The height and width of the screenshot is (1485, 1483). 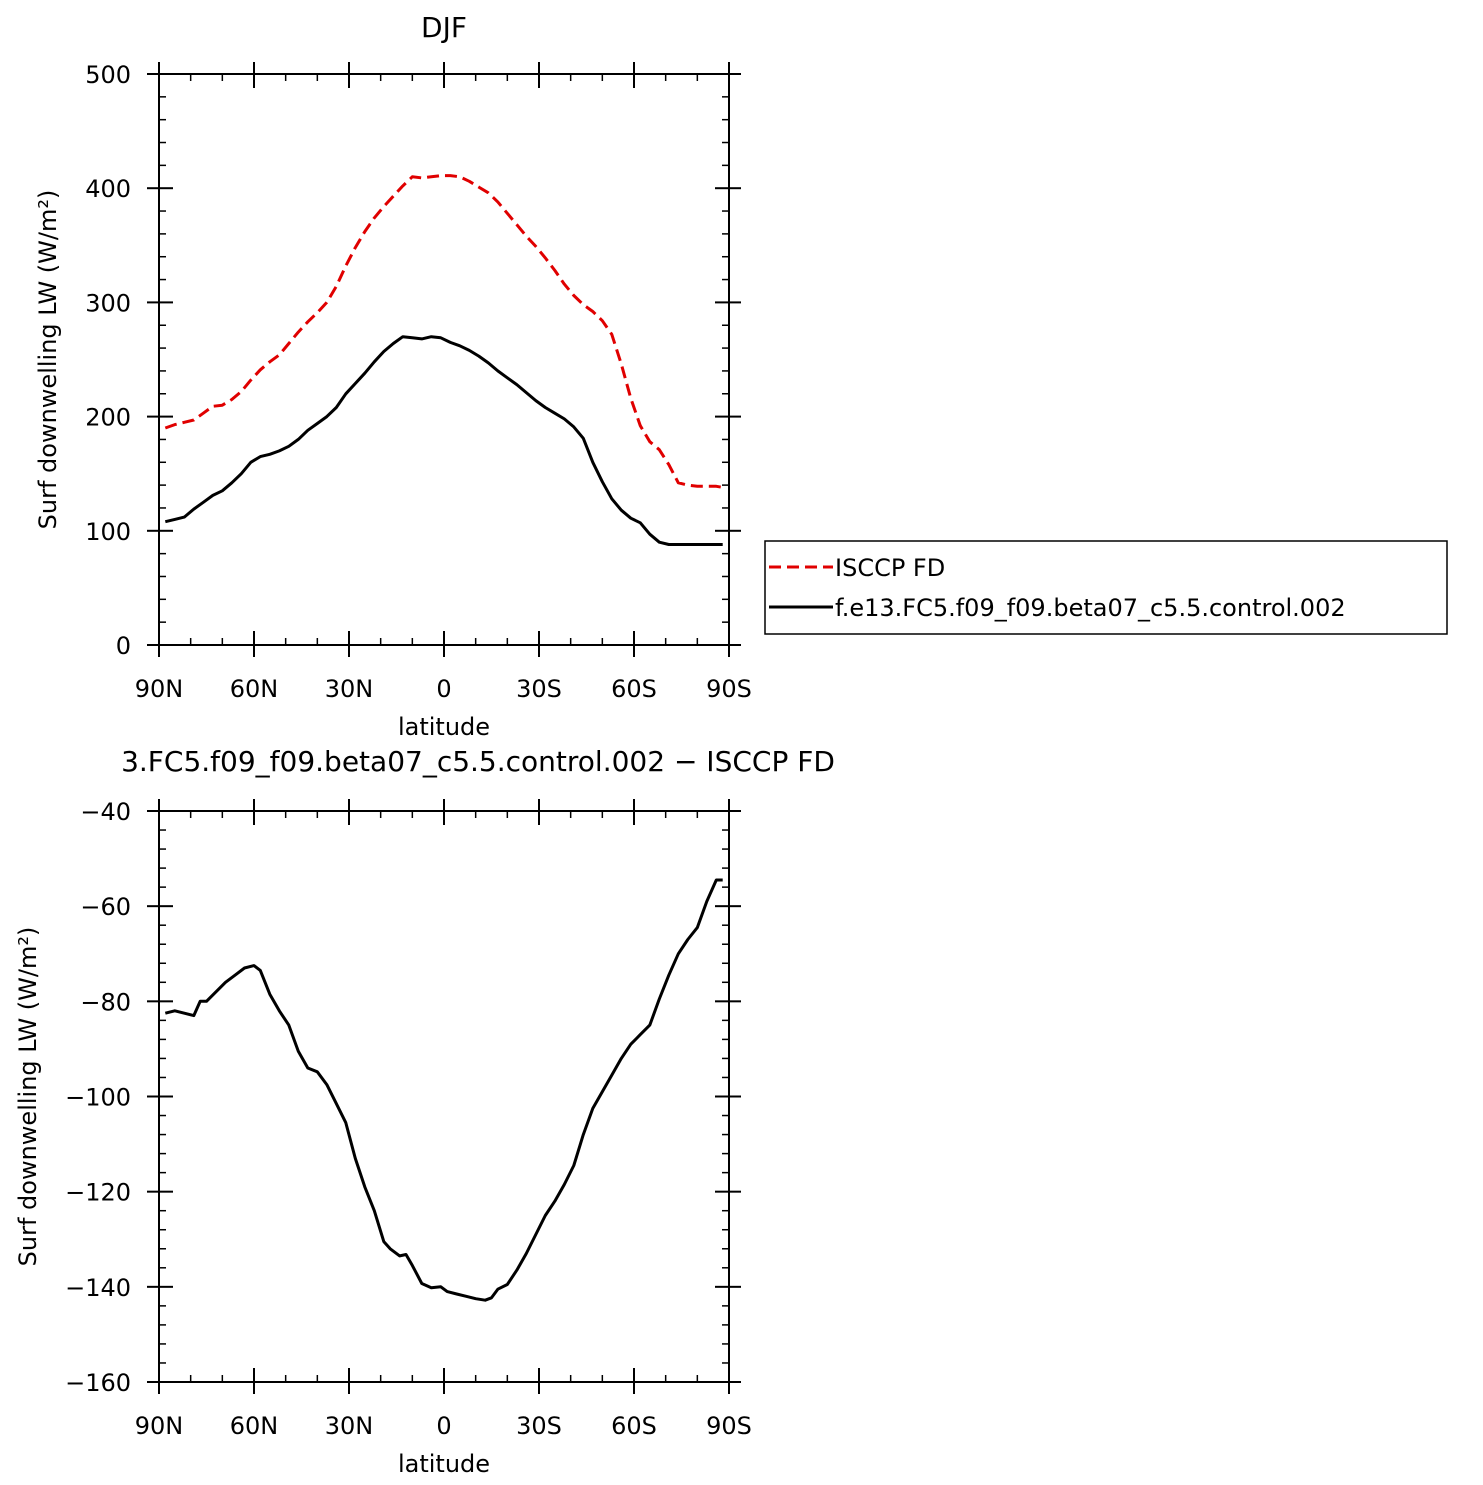 What do you see at coordinates (444, 27) in the screenshot?
I see `chart-title: DJF` at bounding box center [444, 27].